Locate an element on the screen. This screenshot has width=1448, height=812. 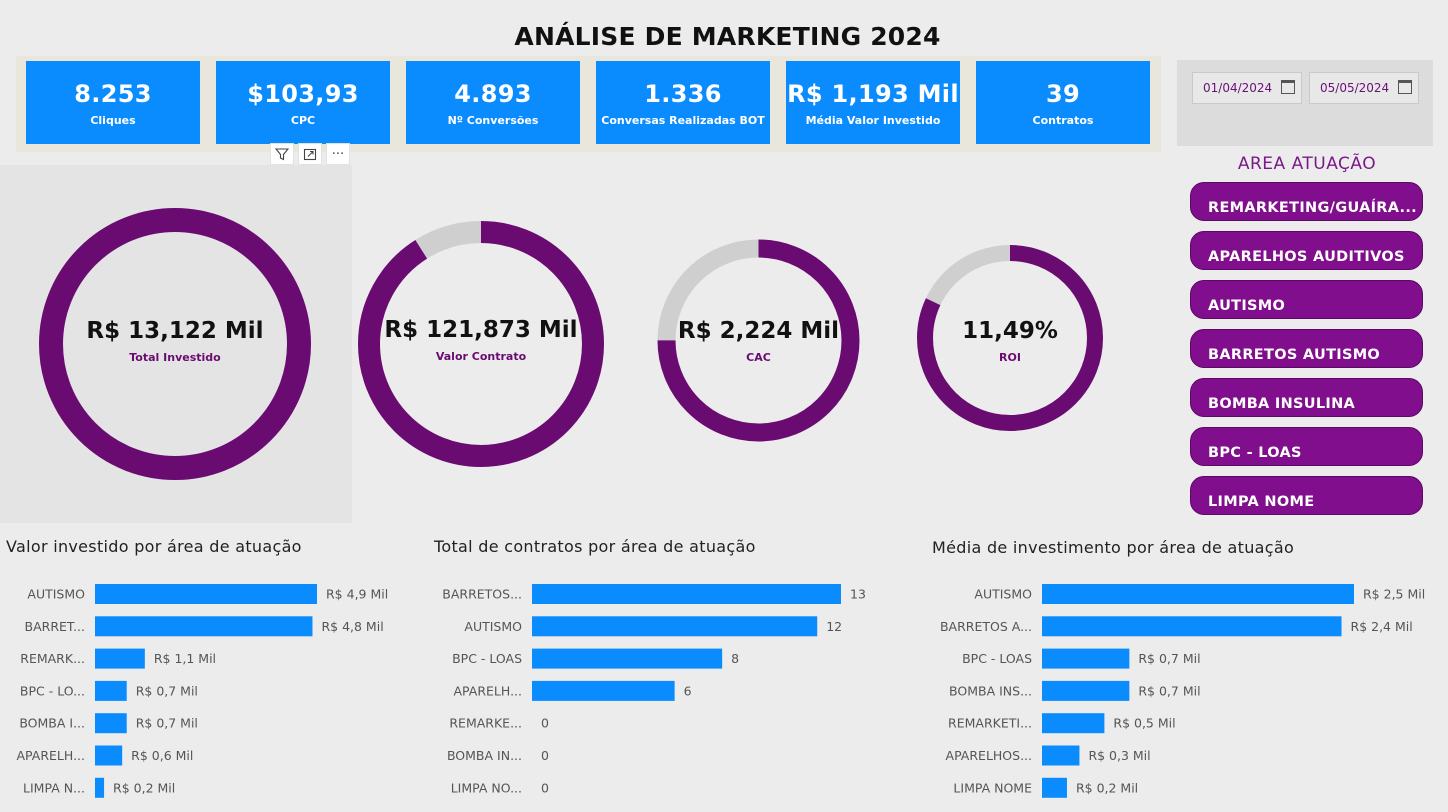
filter-icon is located at coordinates (282, 154).